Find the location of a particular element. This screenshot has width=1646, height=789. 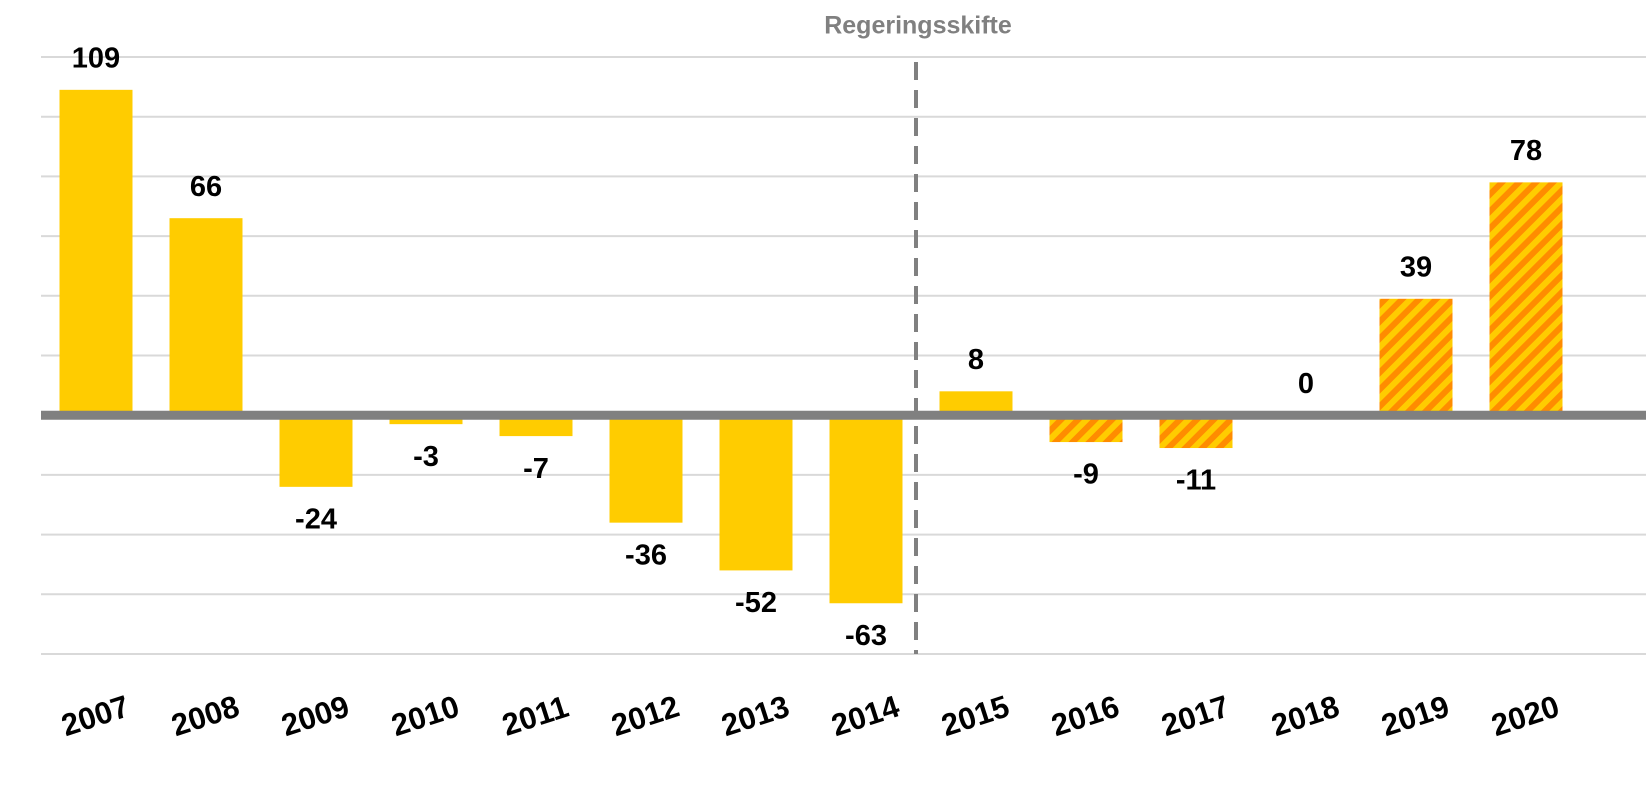

value-label: -9 is located at coordinates (1086, 475).